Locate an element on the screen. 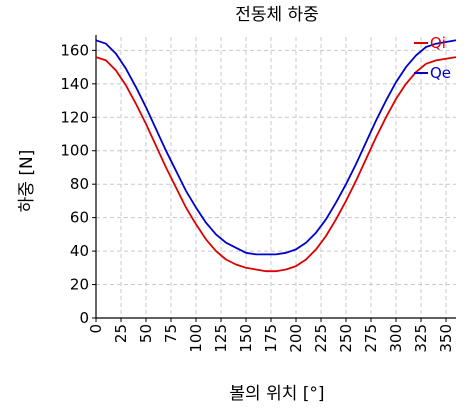 The height and width of the screenshot is (413, 472). x-ticks: 0 25 50 75 100 125 150 175 200 225 250 275 300 325 350 is located at coordinates (271, 335).